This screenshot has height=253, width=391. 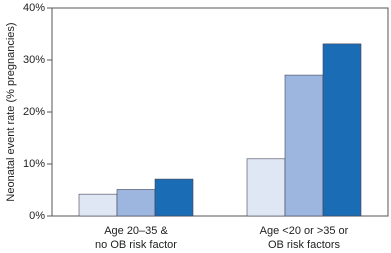 What do you see at coordinates (11, 111) in the screenshot?
I see `y-axis-label: Neonatal event rate (% pregnancies)` at bounding box center [11, 111].